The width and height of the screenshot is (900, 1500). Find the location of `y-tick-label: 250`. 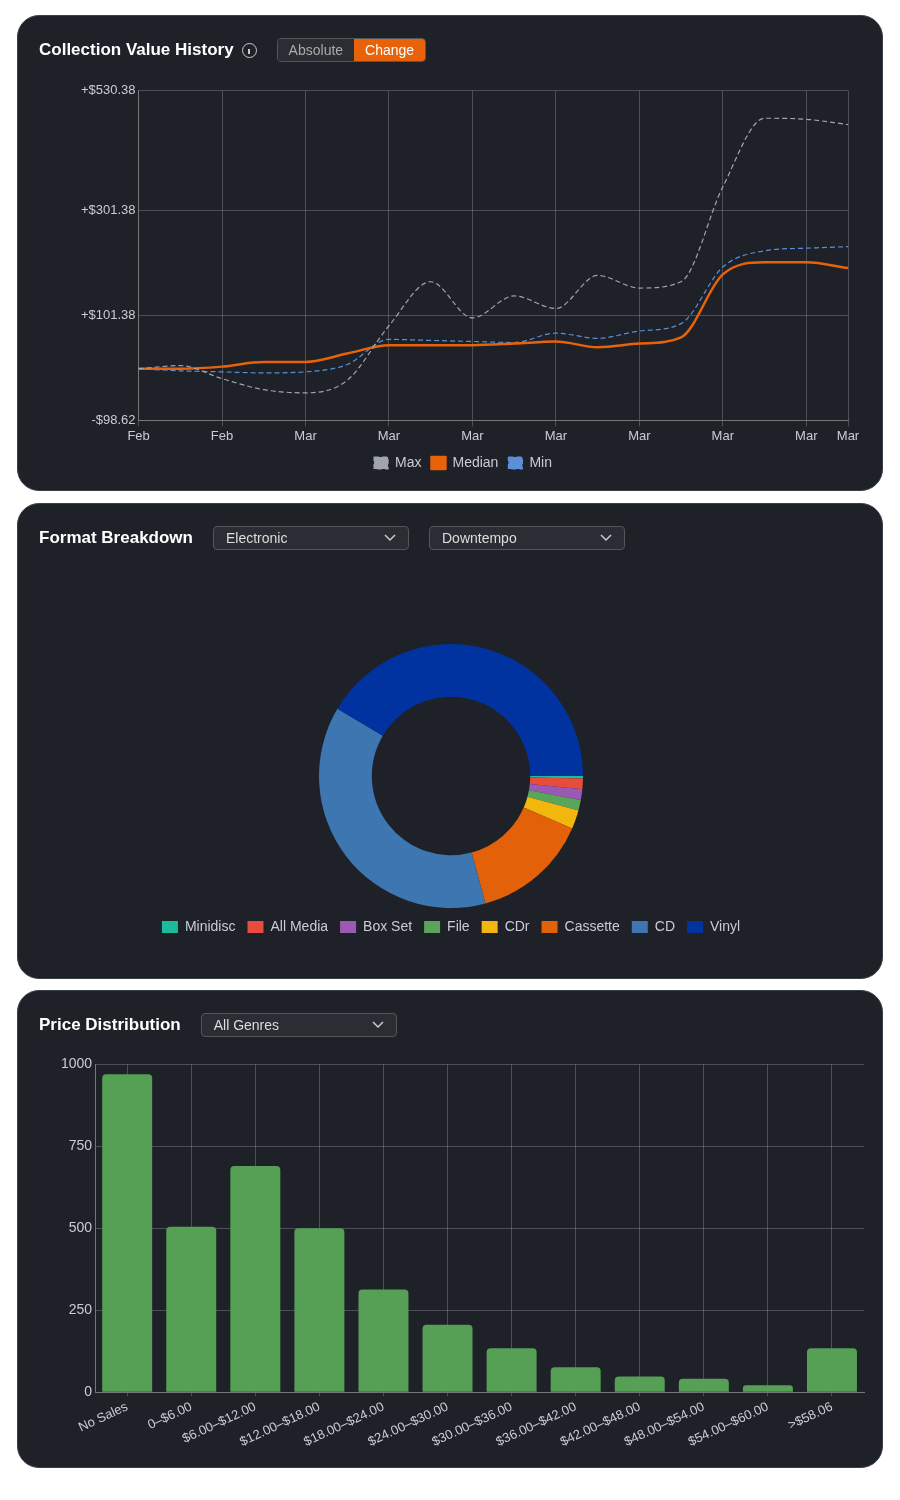

y-tick-label: 250 is located at coordinates (80, 1309).